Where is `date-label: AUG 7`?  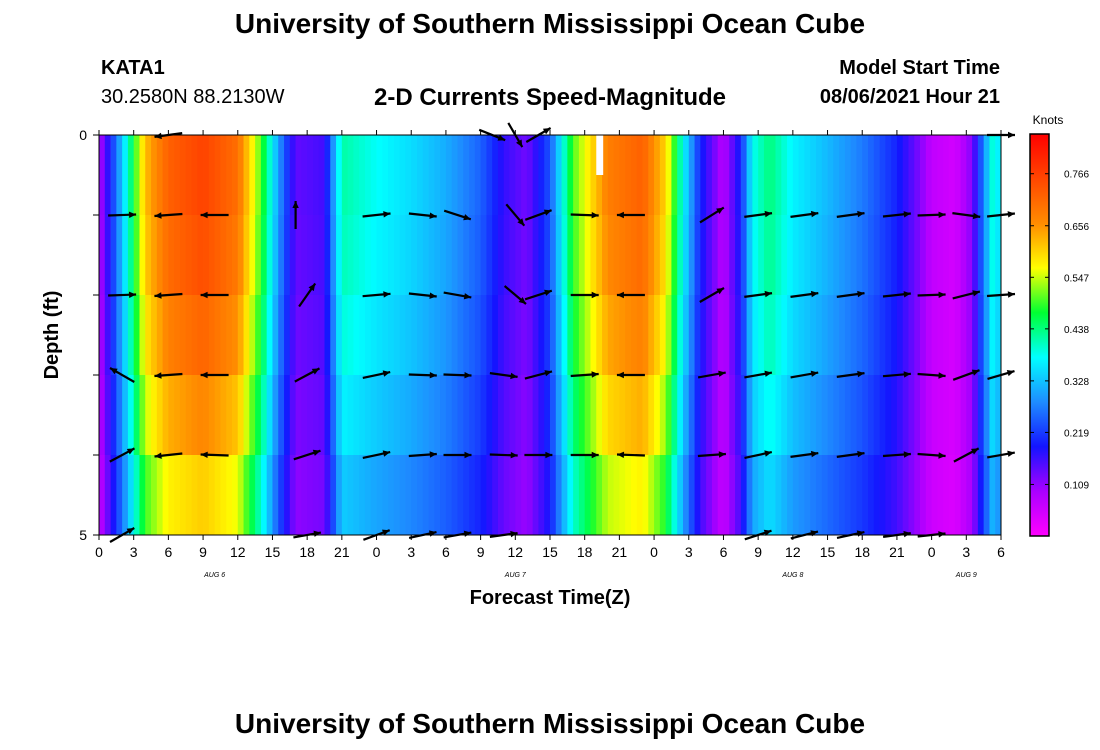
date-label: AUG 7 is located at coordinates (515, 575).